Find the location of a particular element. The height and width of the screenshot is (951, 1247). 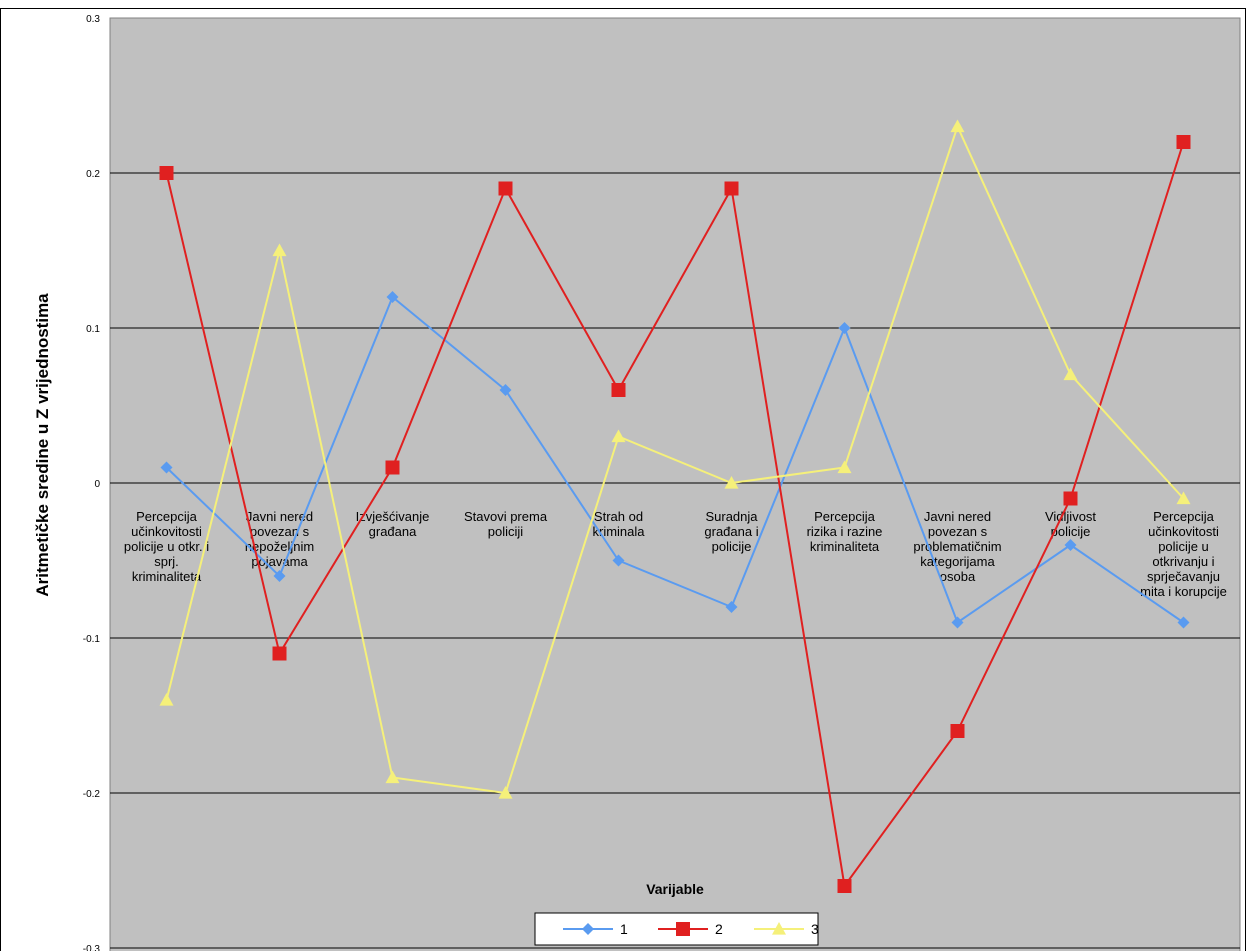

y-tick-label: 0.2 is located at coordinates (93, 174).